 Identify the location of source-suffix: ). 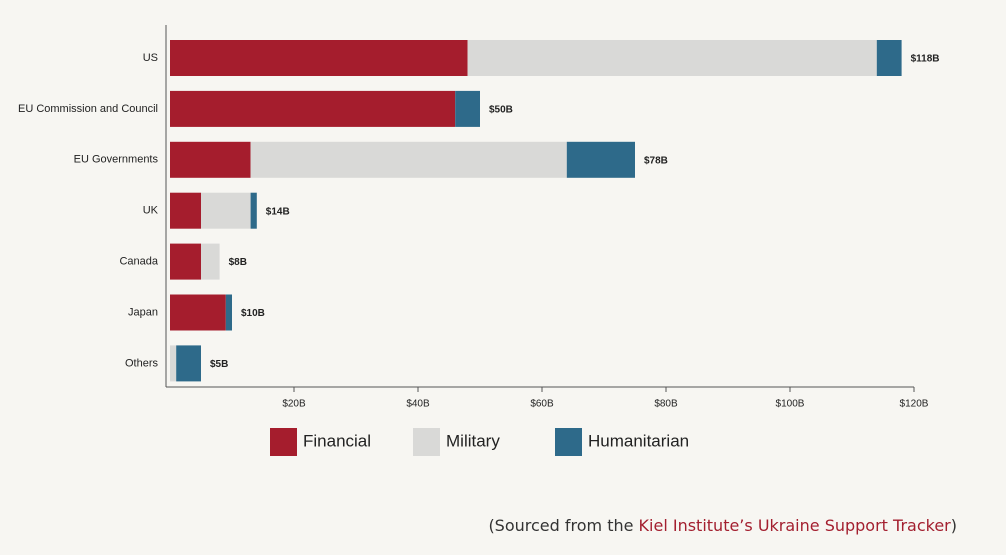
(953, 525).